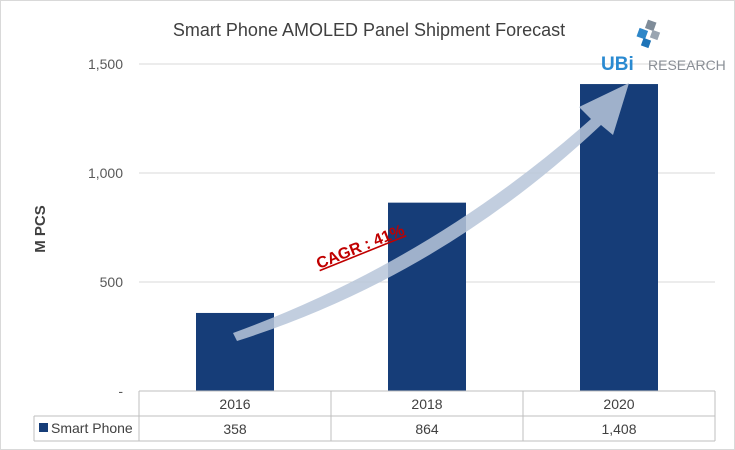 The width and height of the screenshot is (735, 450). Describe the element at coordinates (235, 429) in the screenshot. I see `data-label: 358` at that location.